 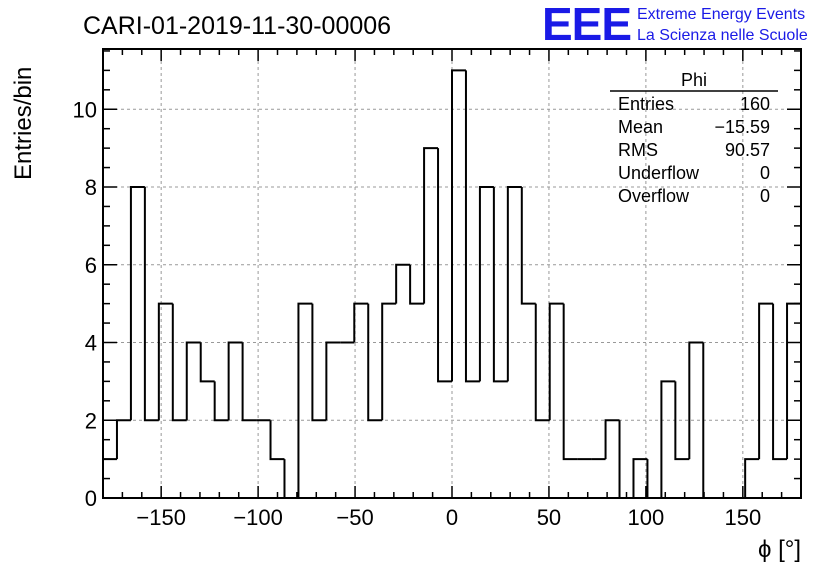 What do you see at coordinates (23, 123) in the screenshot?
I see `y-axis-label: Entries/bin` at bounding box center [23, 123].